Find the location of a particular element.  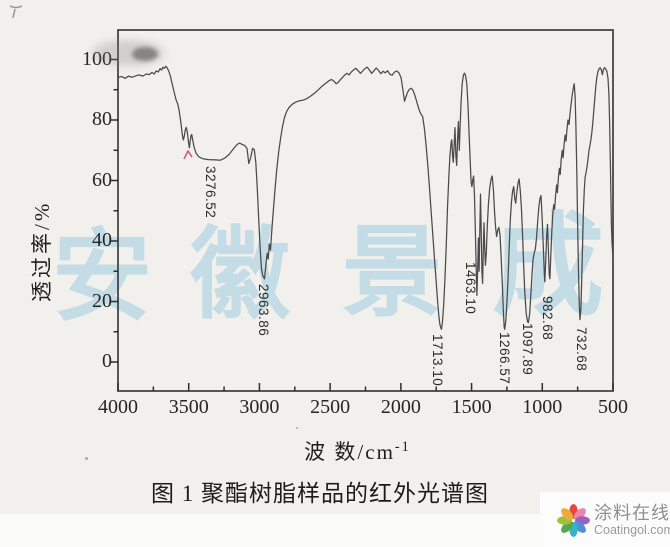

red-pen-mark is located at coordinates (188, 155).